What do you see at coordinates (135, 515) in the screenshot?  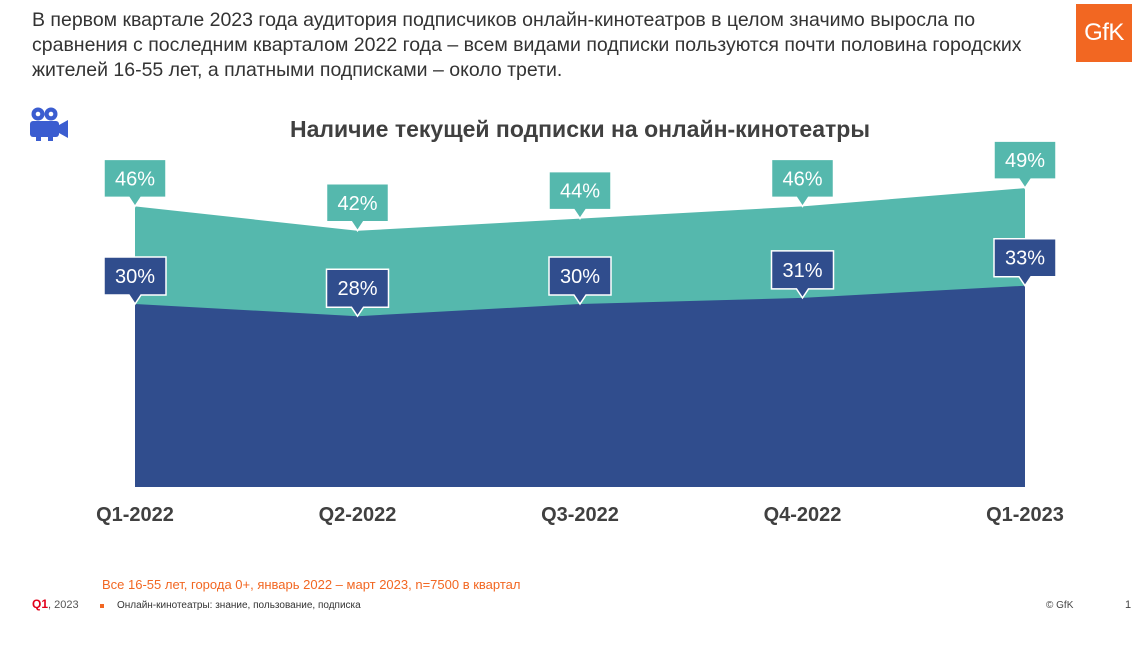 I see `x-tick-label: Q1-2022` at bounding box center [135, 515].